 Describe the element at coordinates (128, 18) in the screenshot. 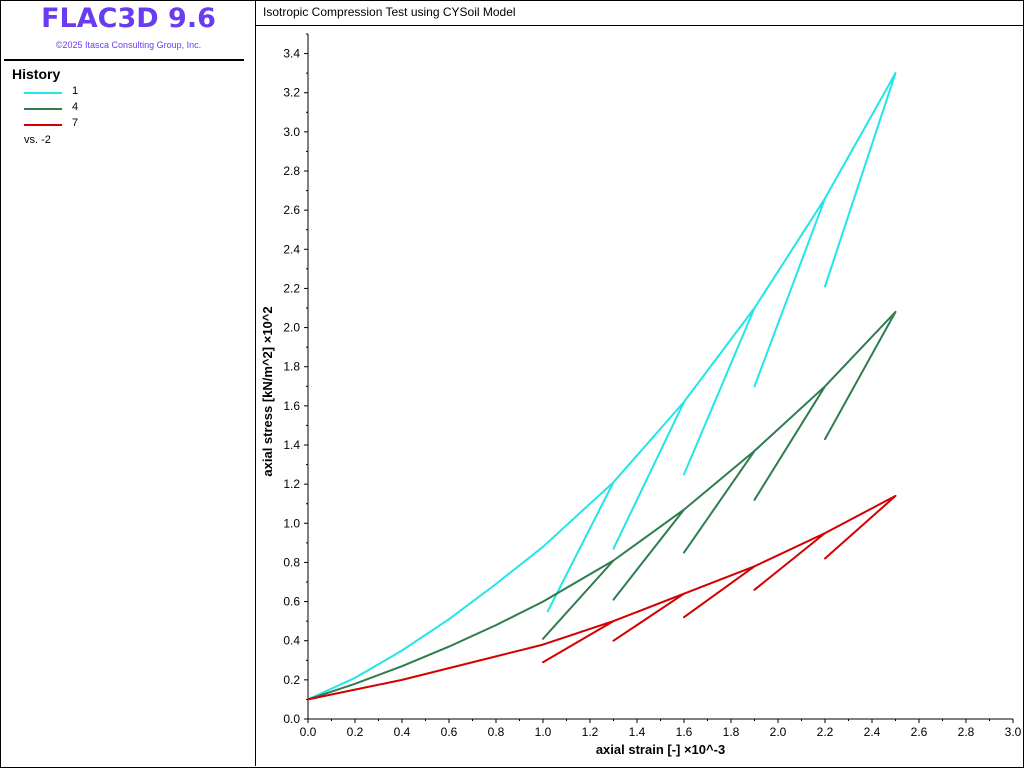

I see `app-title: FLAC3D 9.6` at that location.